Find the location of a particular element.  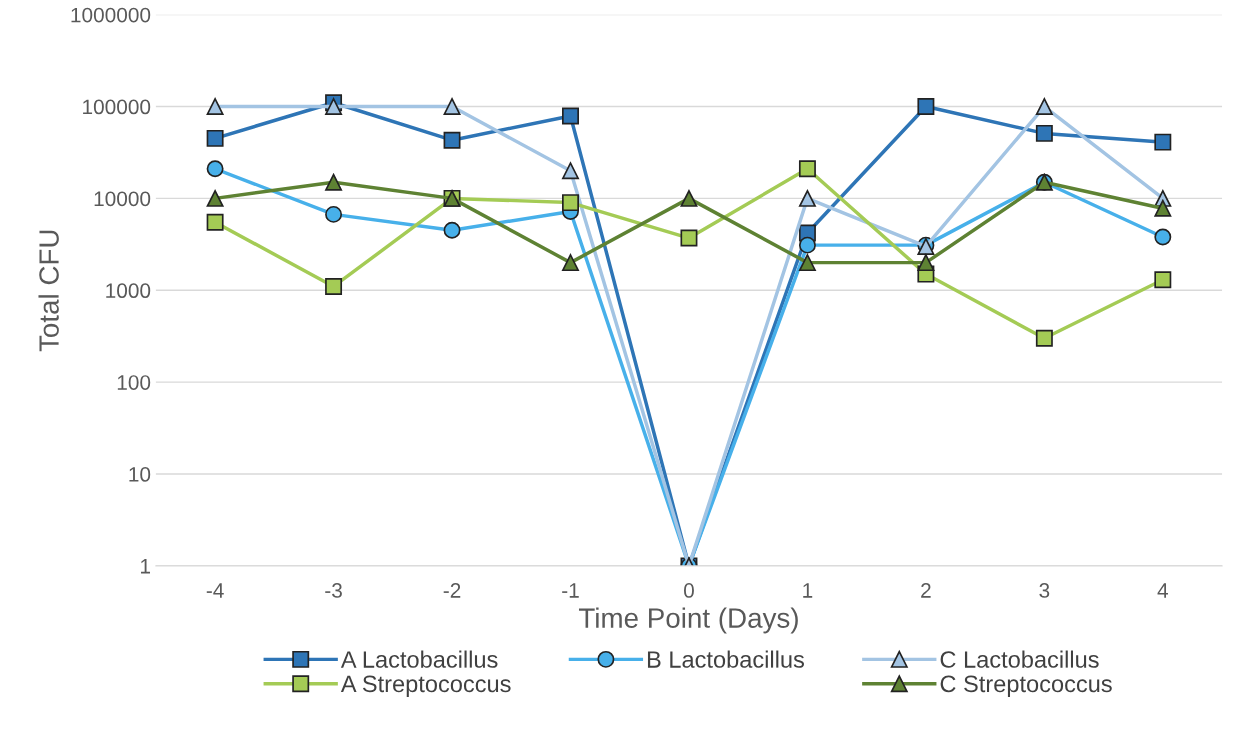

y-tick-label: 100000 is located at coordinates (117, 107).